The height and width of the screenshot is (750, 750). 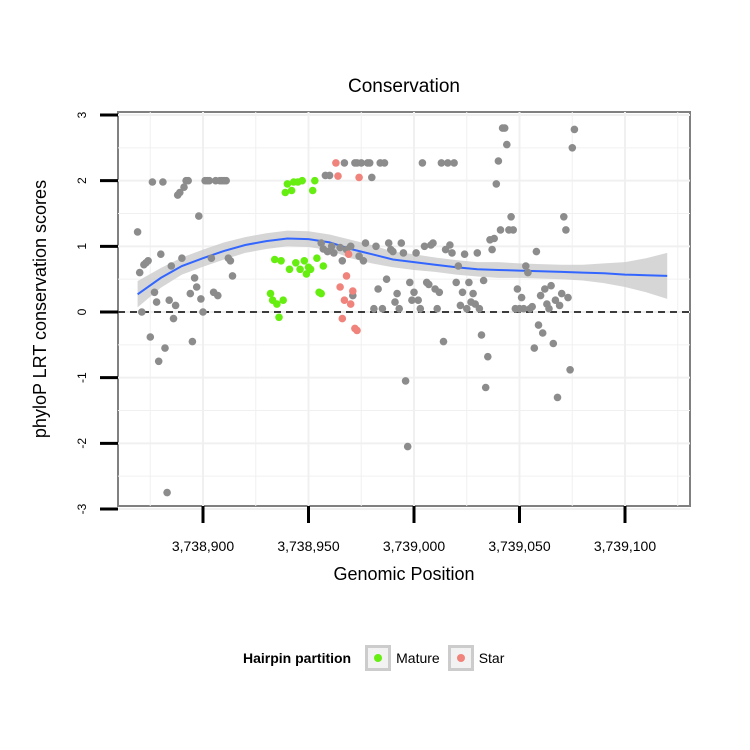 I want to click on x-tick-label: 3,738,900, so click(x=203, y=546).